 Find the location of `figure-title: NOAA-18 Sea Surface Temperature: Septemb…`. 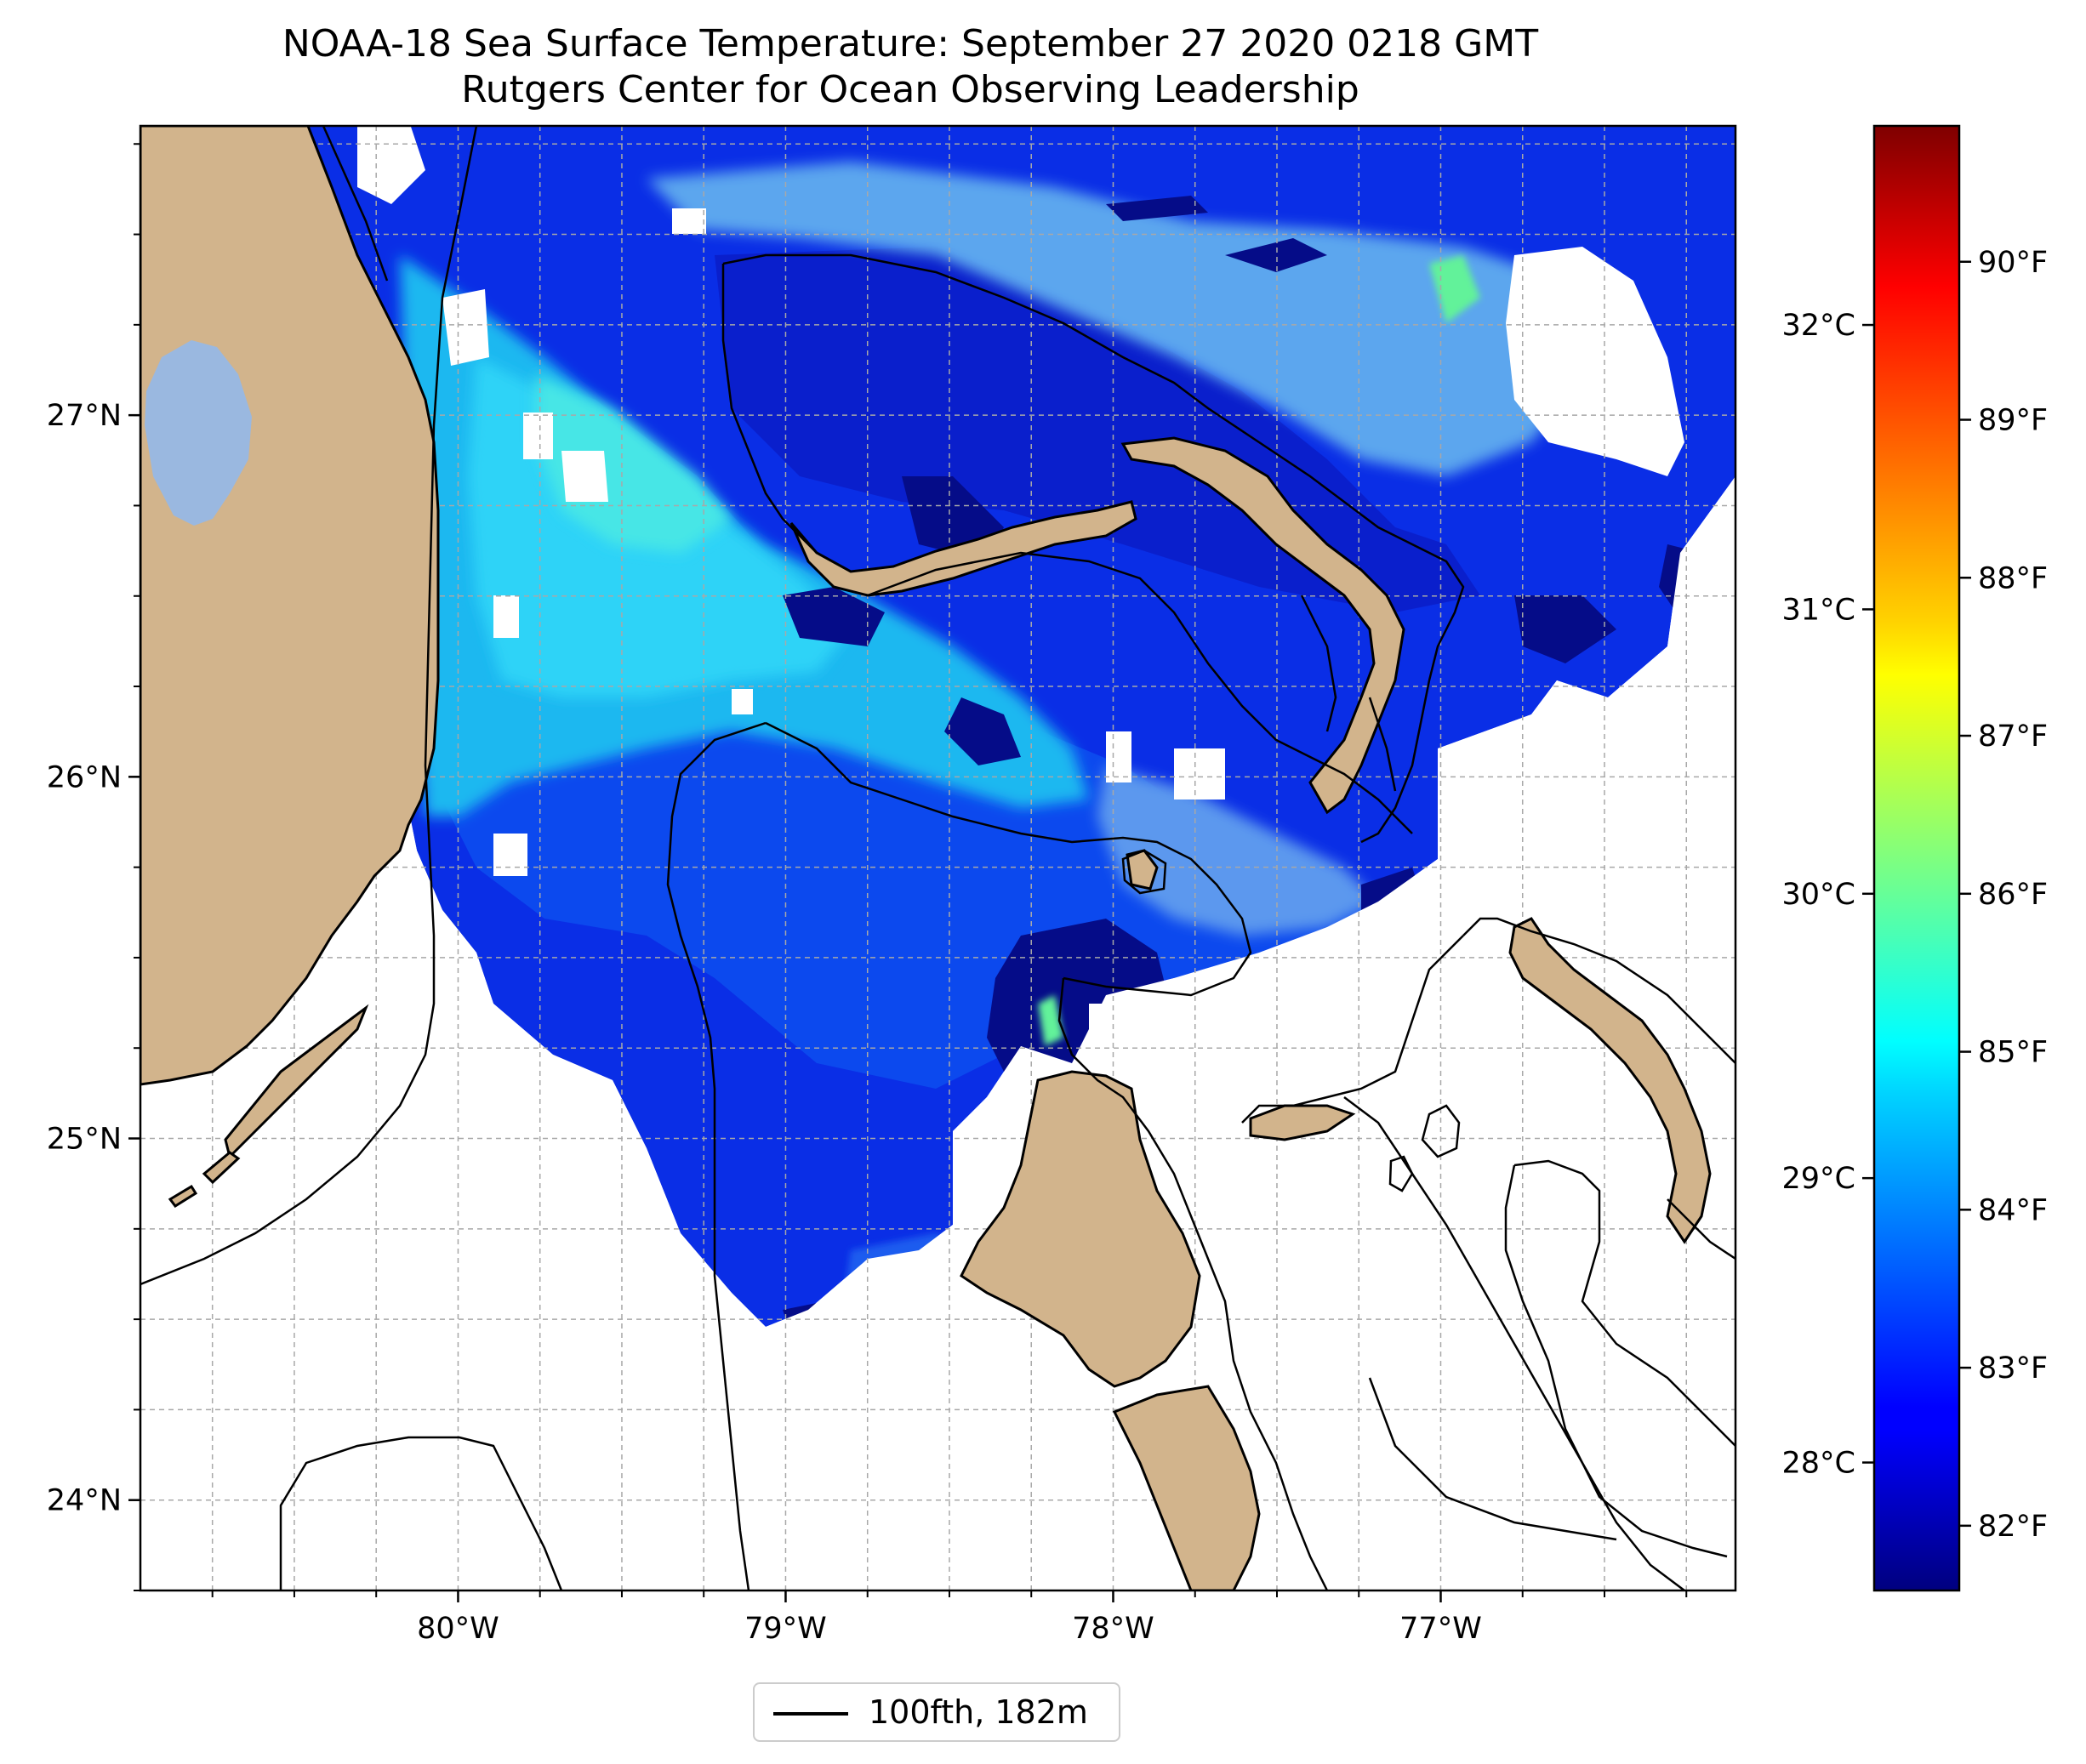

figure-title: NOAA-18 Sea Surface Temperature: Septemb… is located at coordinates (910, 43).